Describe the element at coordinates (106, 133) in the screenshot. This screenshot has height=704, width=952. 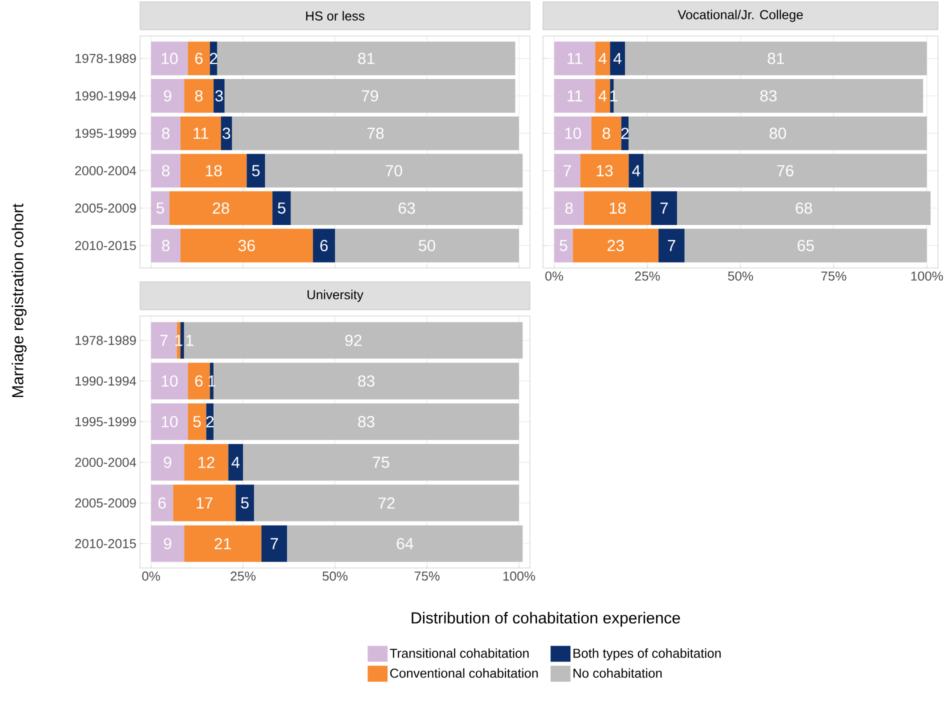
I see `y-tick-label: 1995-1999` at that location.